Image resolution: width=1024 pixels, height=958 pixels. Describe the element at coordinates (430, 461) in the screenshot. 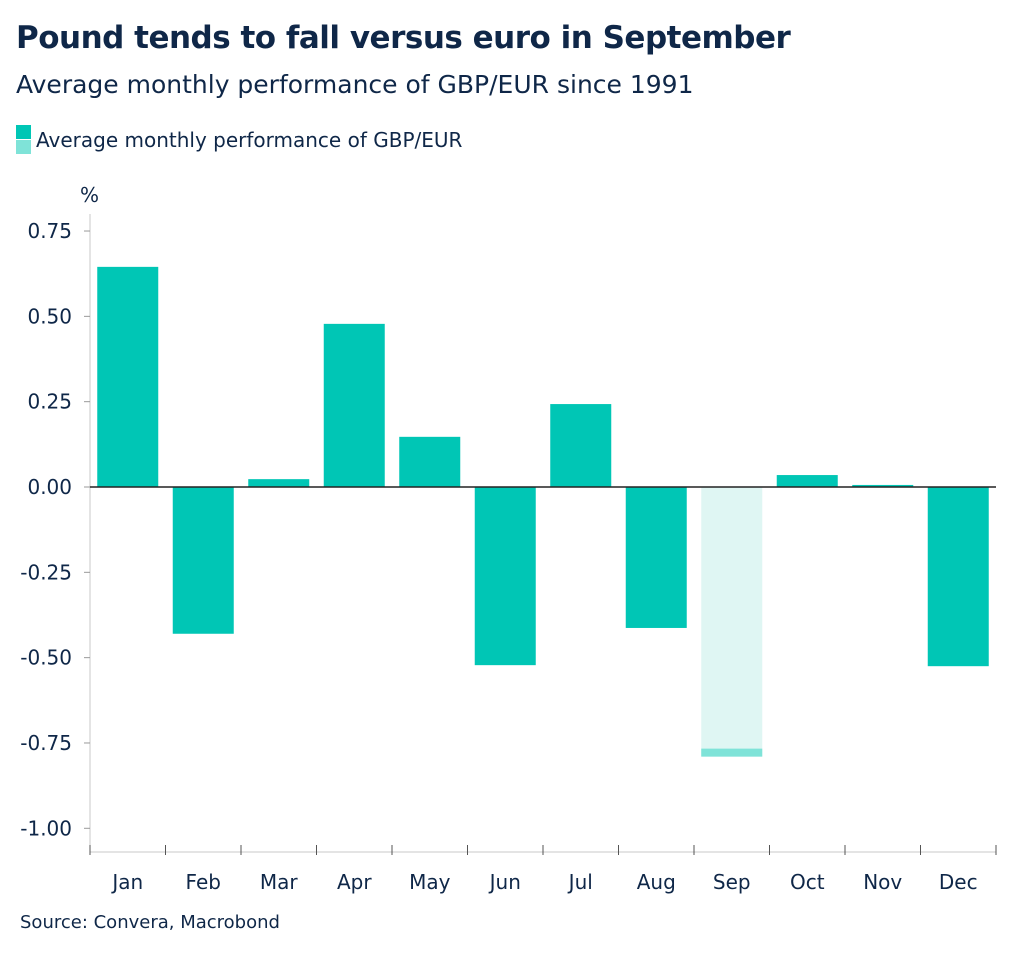

I see `bar-may` at that location.